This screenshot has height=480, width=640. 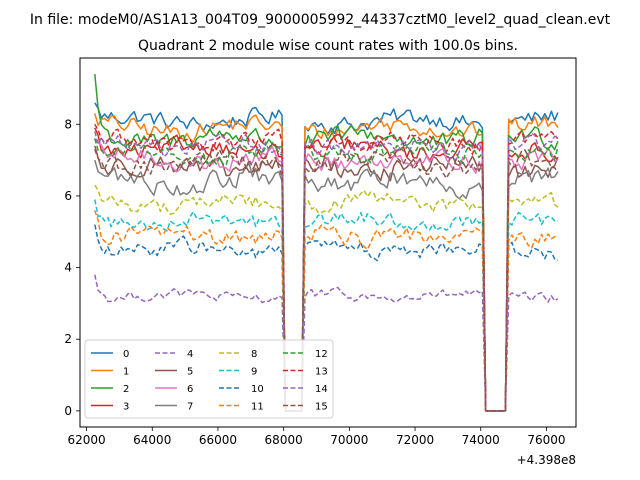 I want to click on y-tick-label: 0, so click(x=68, y=411).